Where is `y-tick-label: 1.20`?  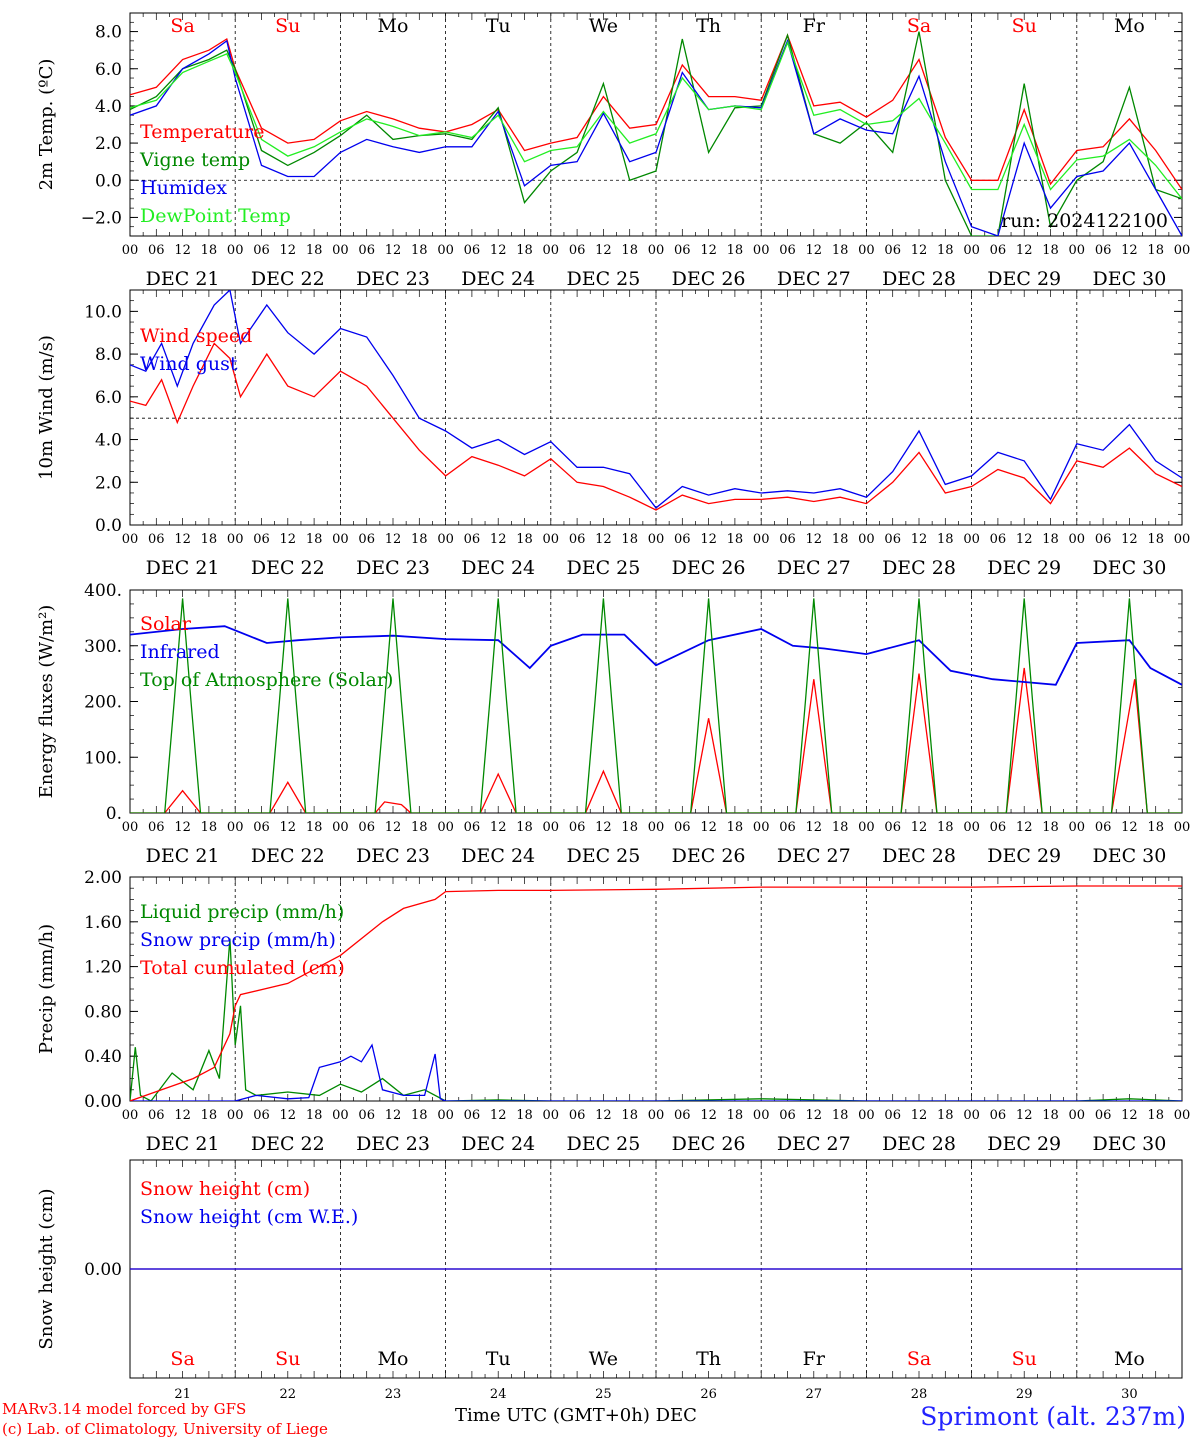 y-tick-label: 1.20 is located at coordinates (103, 968).